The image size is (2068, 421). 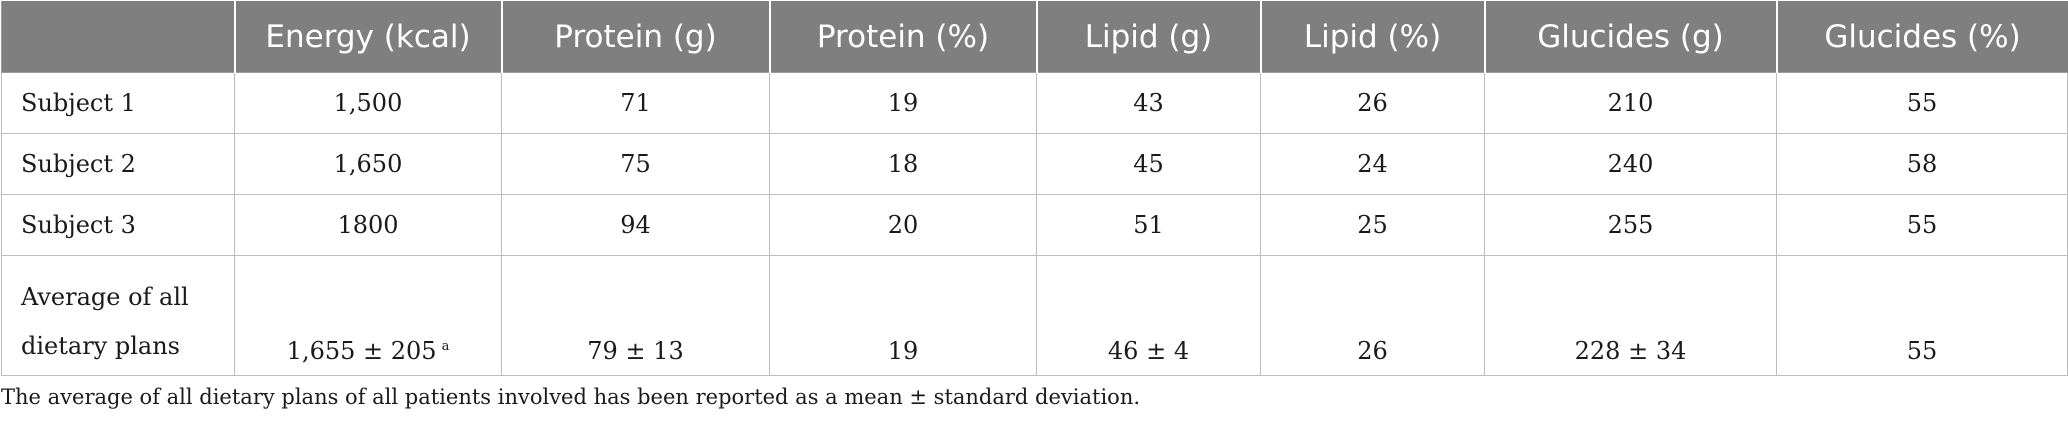 I want to click on cell-lipid-pct-average: 26, so click(x=1372, y=315).